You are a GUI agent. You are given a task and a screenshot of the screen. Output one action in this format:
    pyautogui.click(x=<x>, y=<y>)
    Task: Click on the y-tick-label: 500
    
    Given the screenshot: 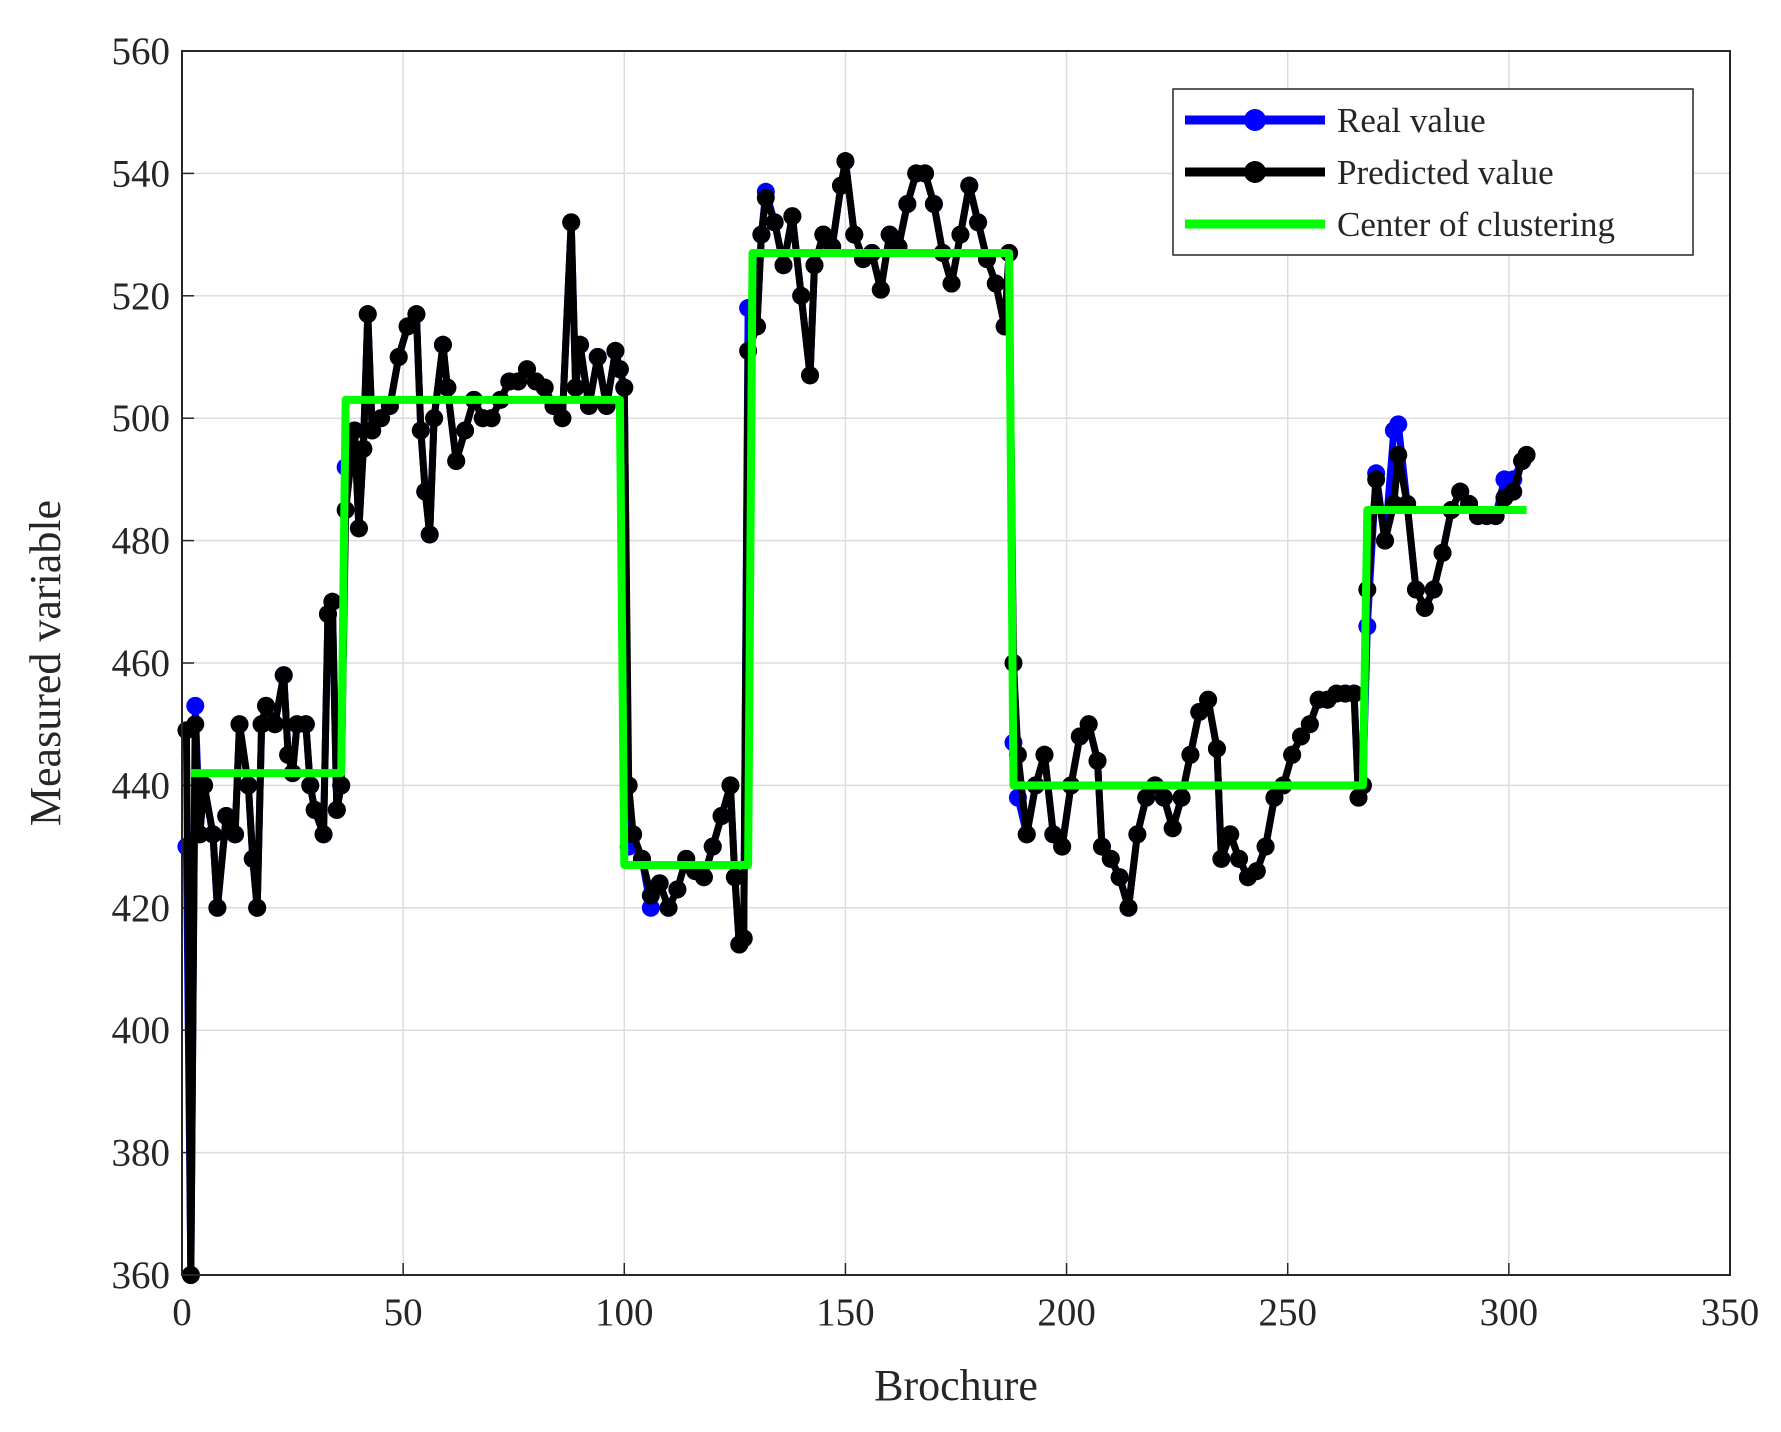 What is the action you would take?
    pyautogui.click(x=141, y=418)
    